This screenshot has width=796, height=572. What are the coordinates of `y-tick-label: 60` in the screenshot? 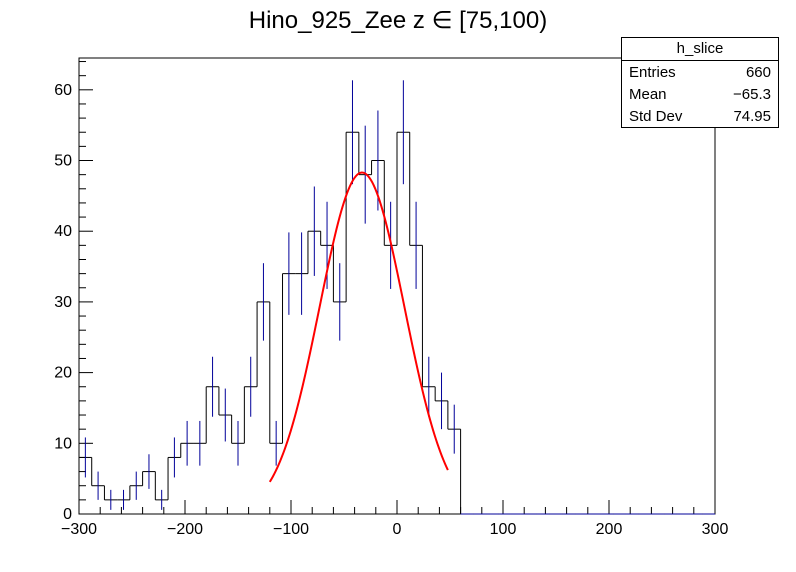 It's located at (63, 90).